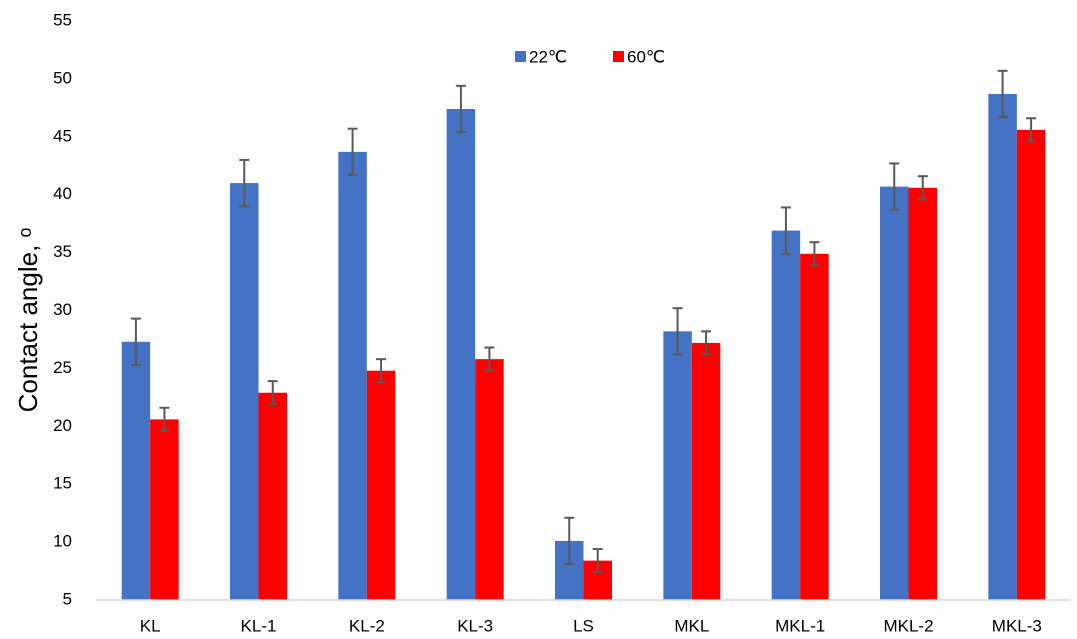 The image size is (1077, 639). I want to click on x-tick-label: MKL-1, so click(800, 625).